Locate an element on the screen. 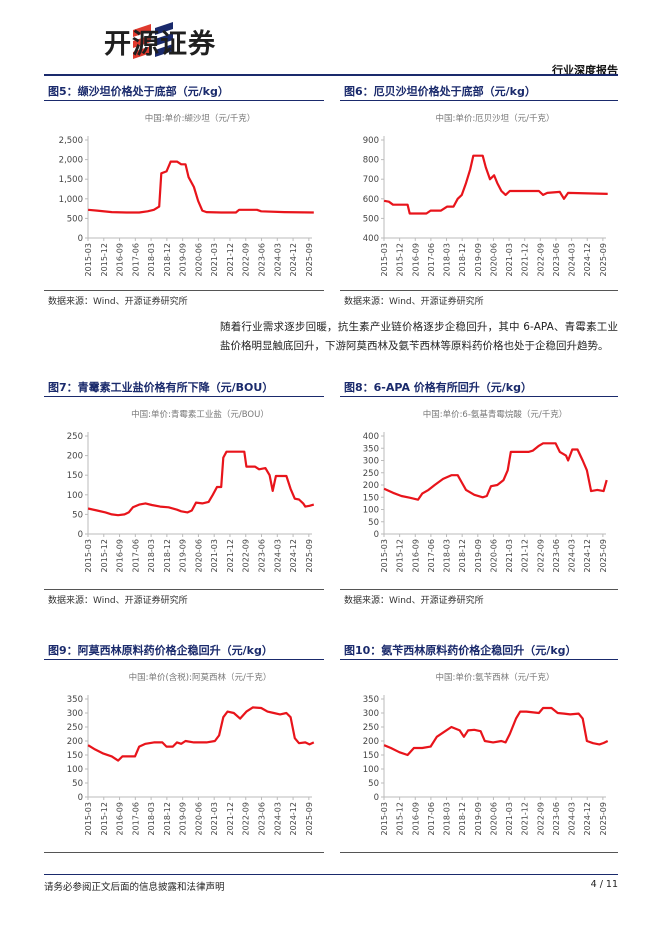 The height and width of the screenshot is (936, 662). fig10-title: 图10：氨苄西林原料药价格企稳回升（元/kg） is located at coordinates (460, 650).